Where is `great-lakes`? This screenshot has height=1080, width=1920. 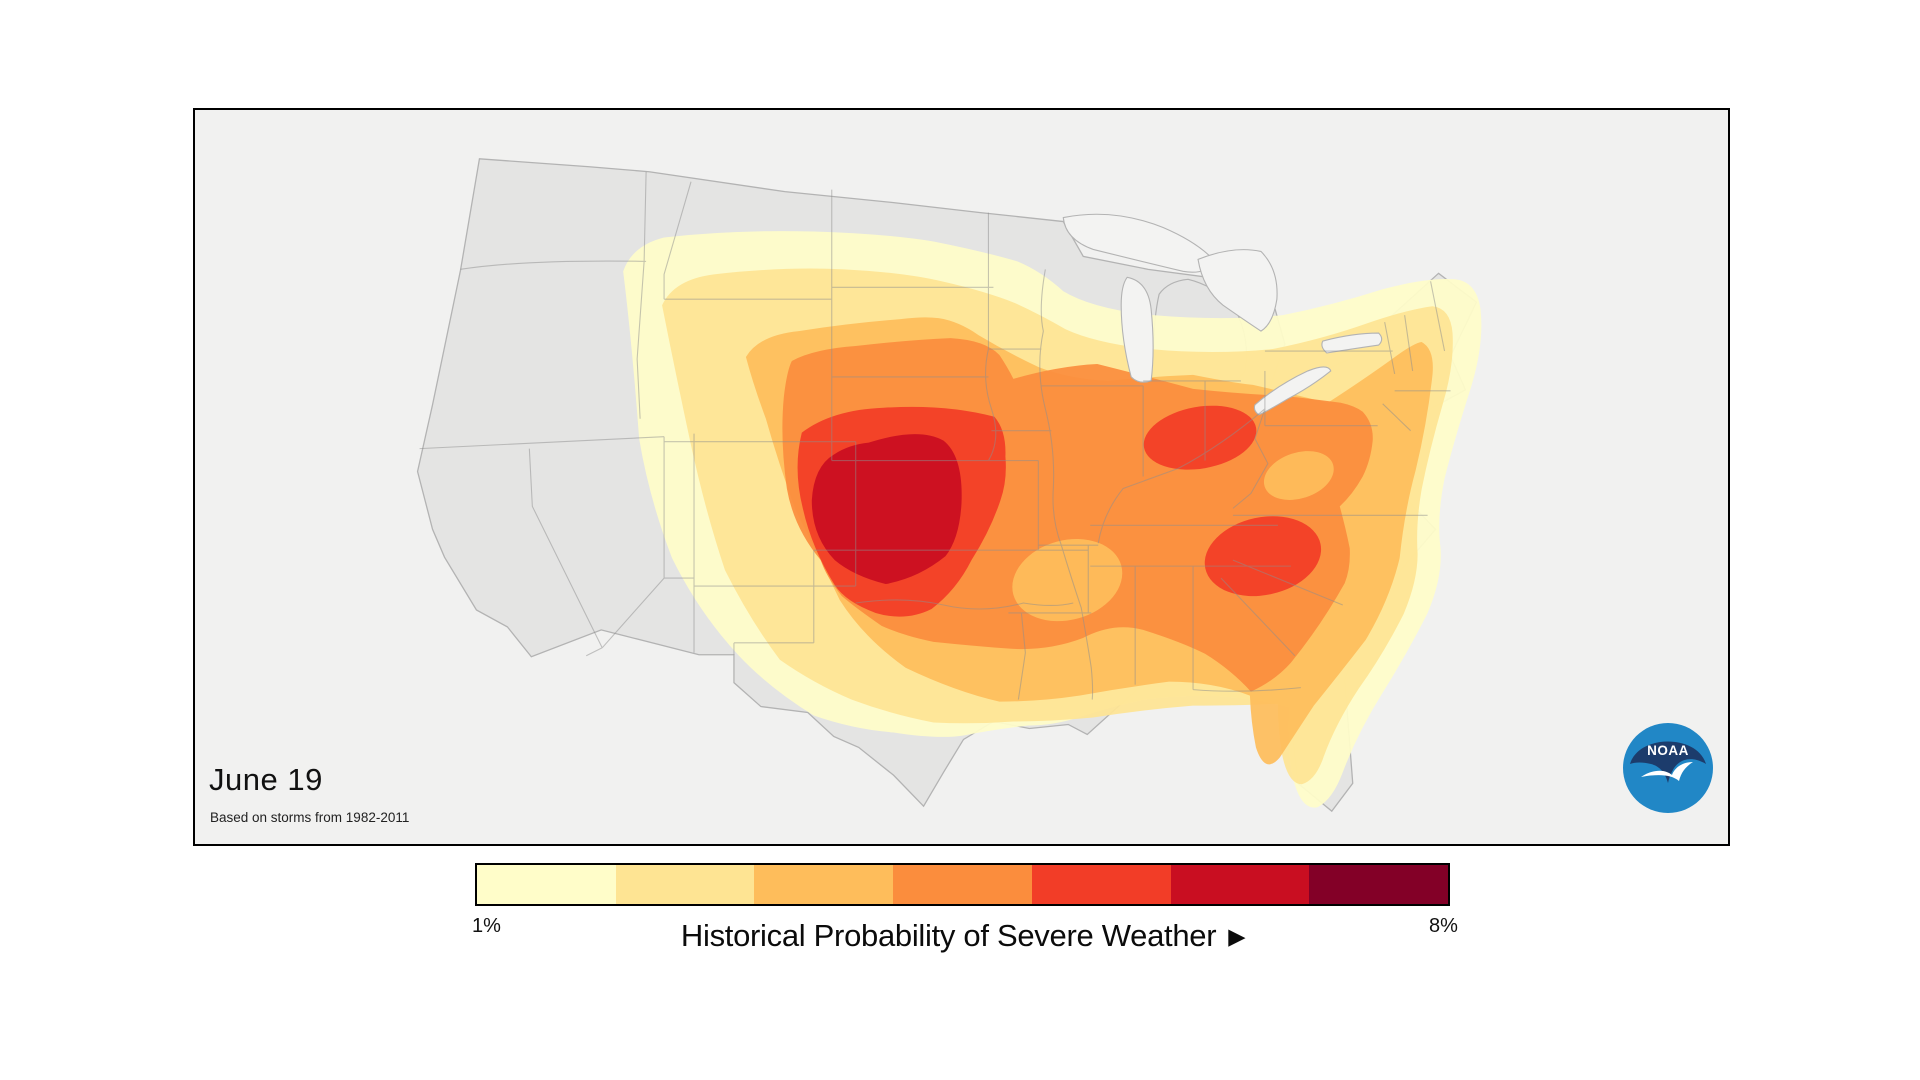 great-lakes is located at coordinates (1222, 314).